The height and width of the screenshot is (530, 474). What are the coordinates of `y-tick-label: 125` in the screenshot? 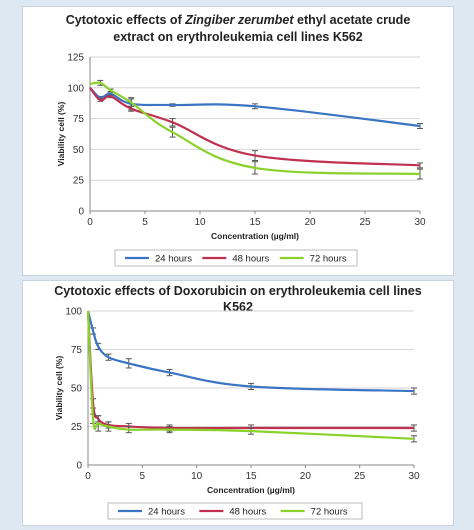 It's located at (75, 58).